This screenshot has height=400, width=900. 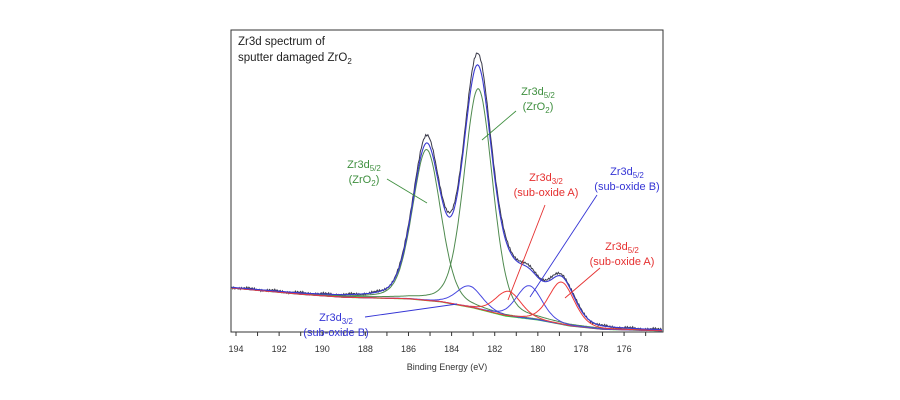 I want to click on x-tick-label: 180, so click(x=537, y=349).